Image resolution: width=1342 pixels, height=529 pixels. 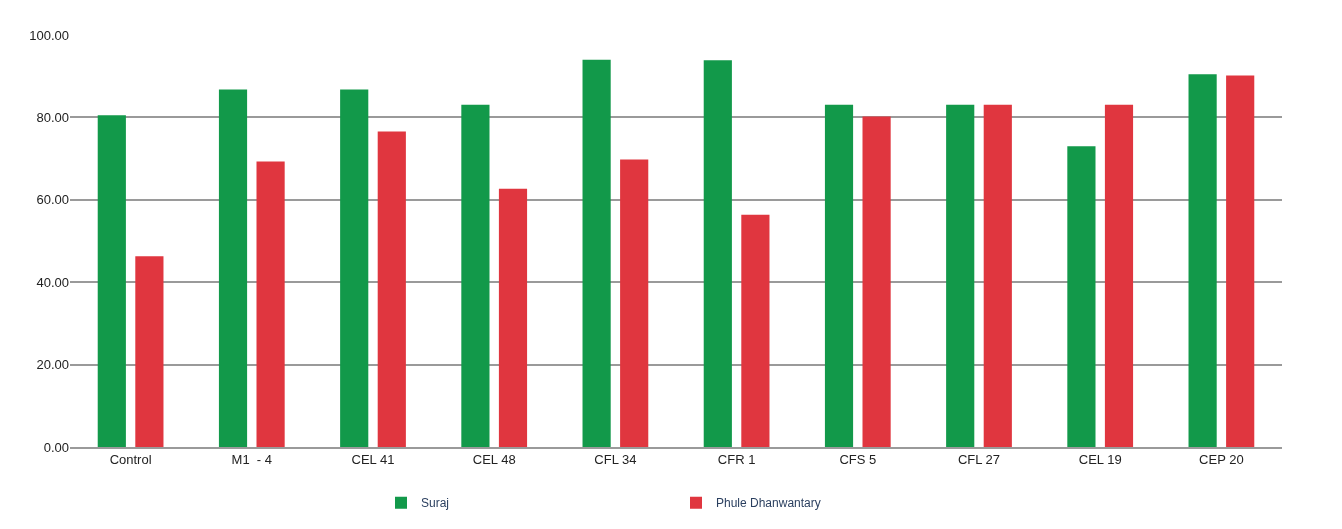 What do you see at coordinates (768, 503) in the screenshot?
I see `legend-label: Phule Dhanwantary` at bounding box center [768, 503].